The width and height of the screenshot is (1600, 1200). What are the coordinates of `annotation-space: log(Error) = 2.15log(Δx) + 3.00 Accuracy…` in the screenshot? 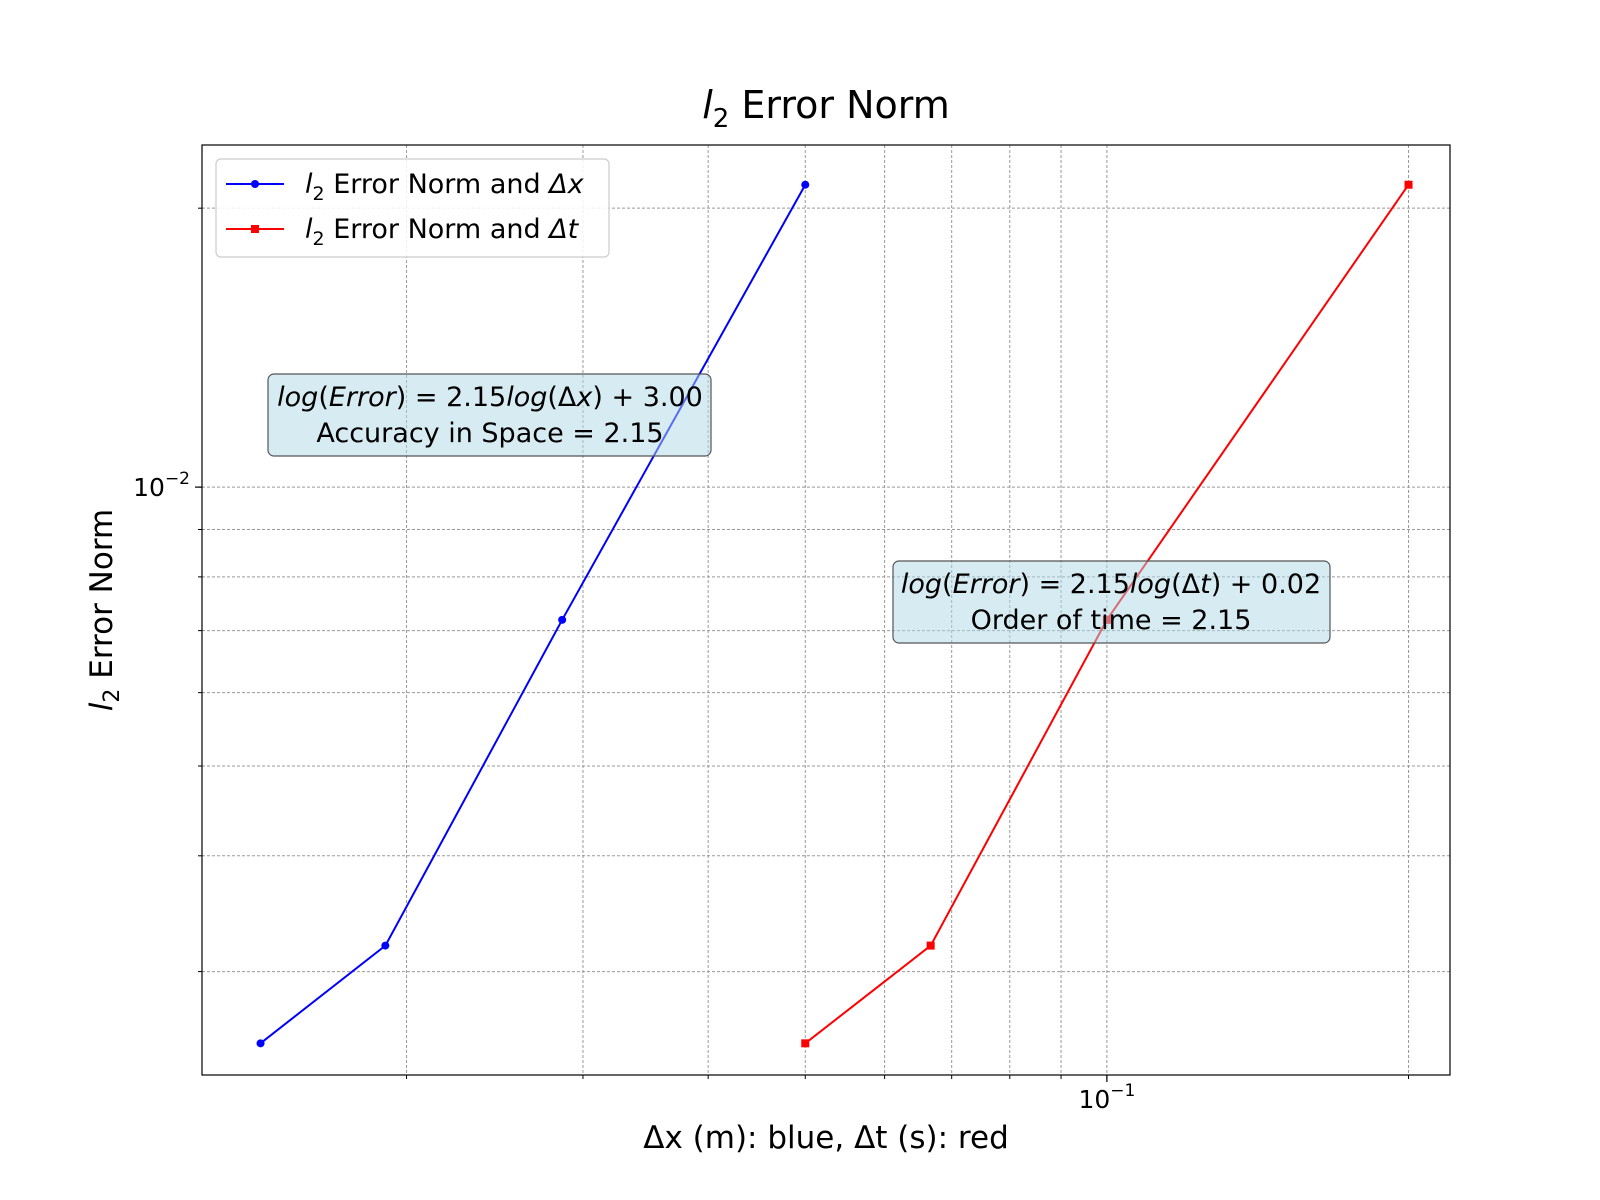 It's located at (489, 415).